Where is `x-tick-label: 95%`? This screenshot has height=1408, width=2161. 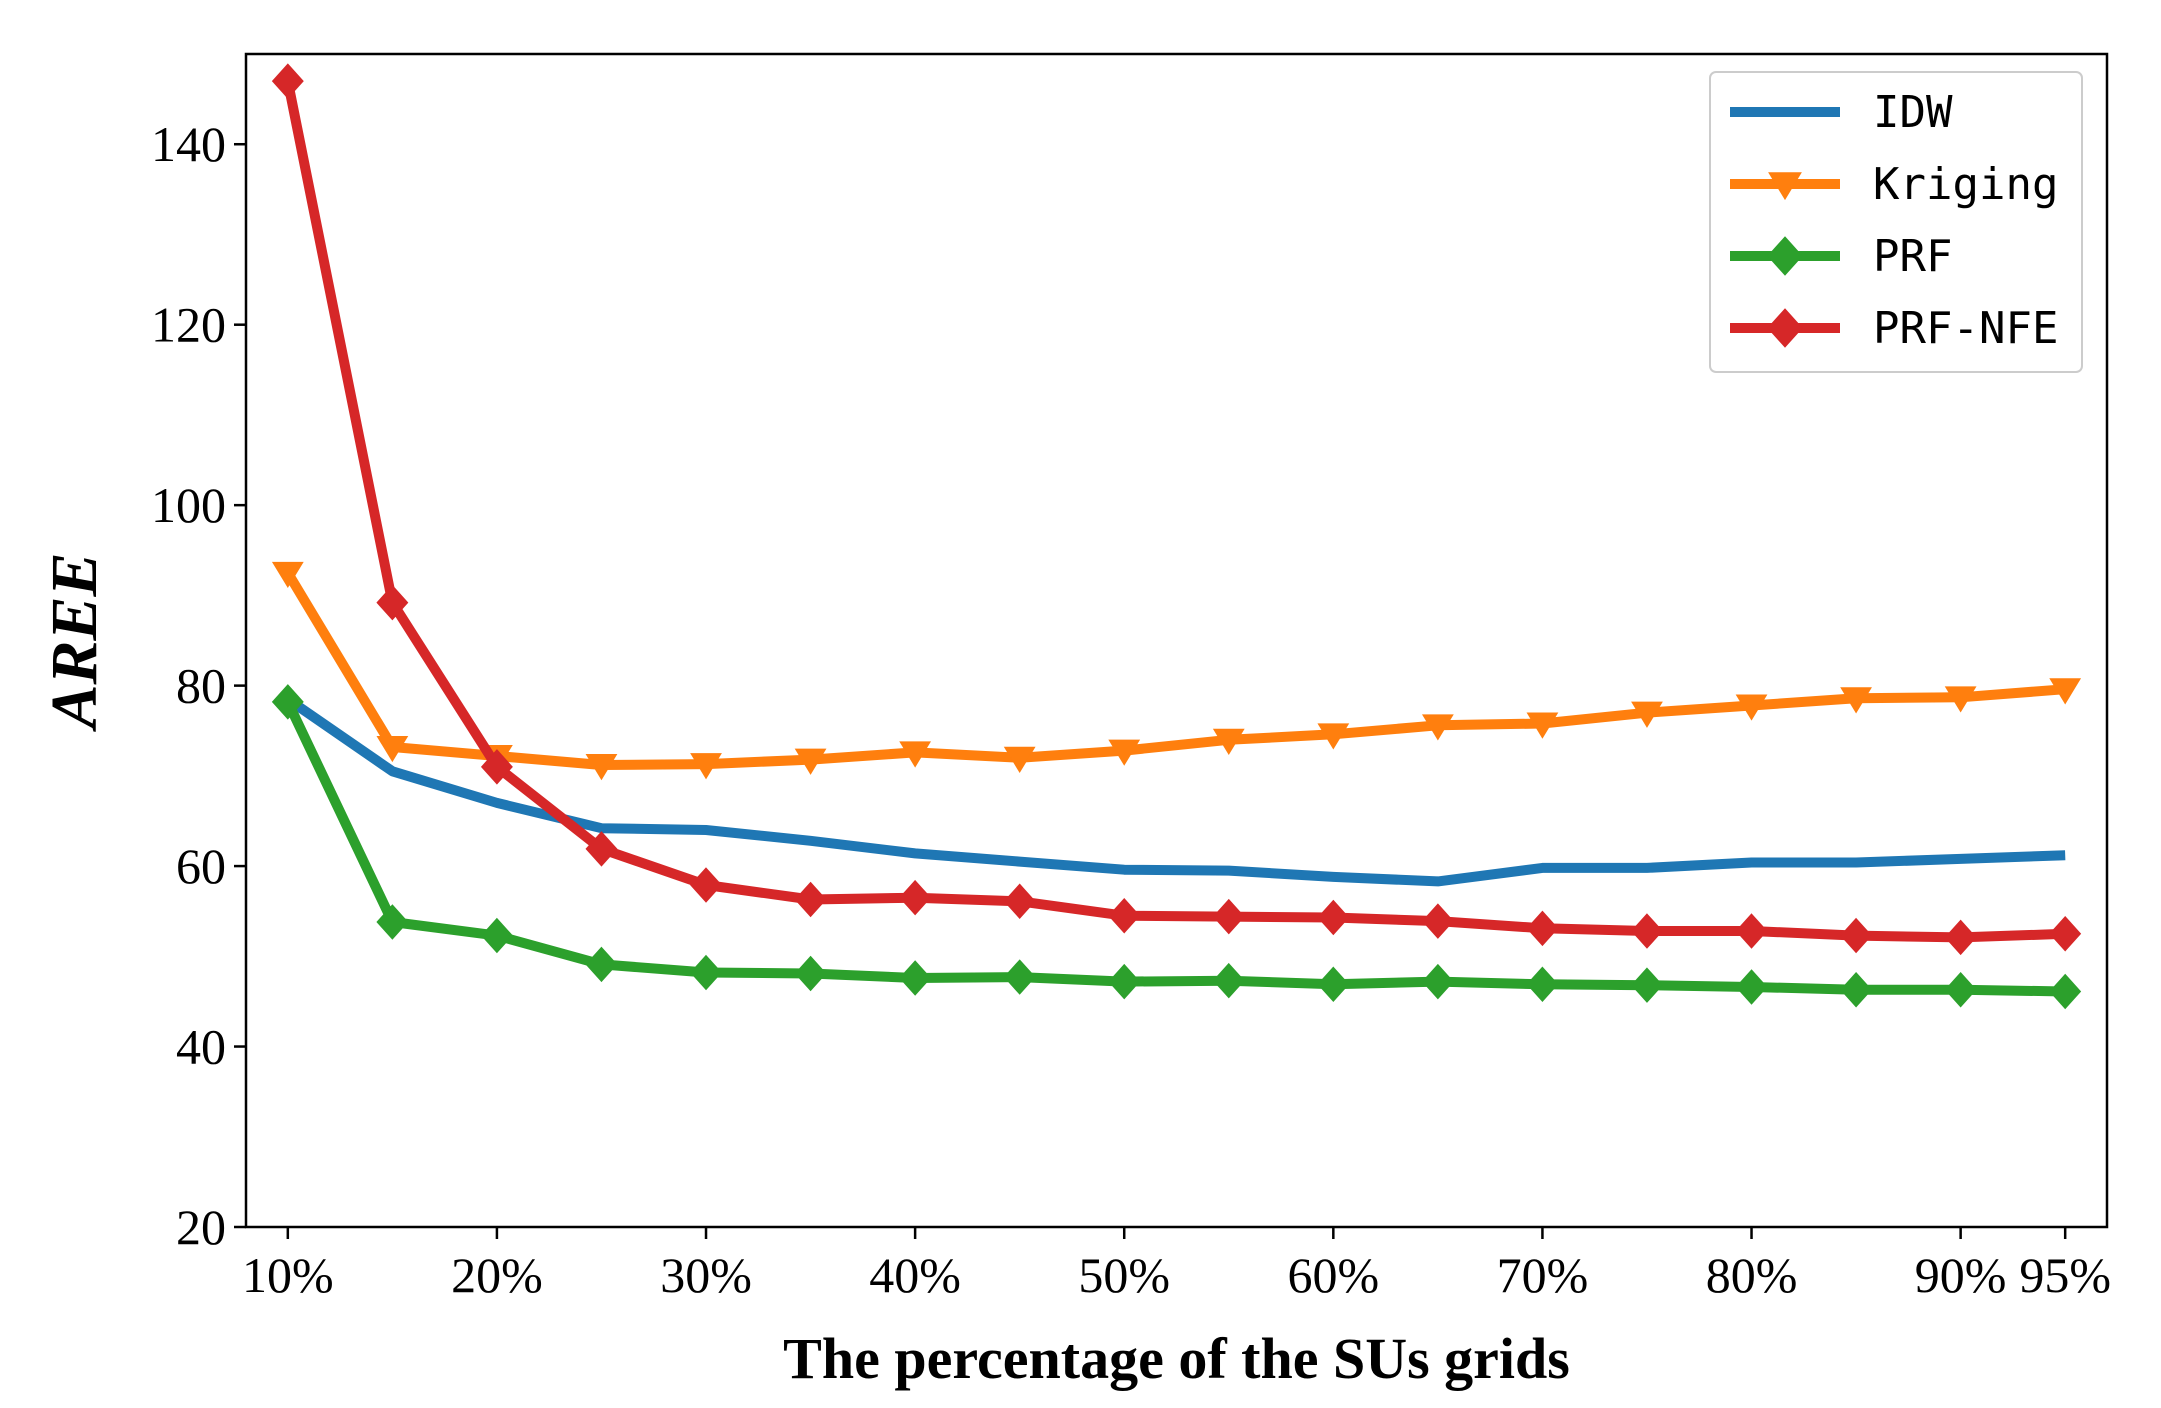 x-tick-label: 95% is located at coordinates (2065, 1275).